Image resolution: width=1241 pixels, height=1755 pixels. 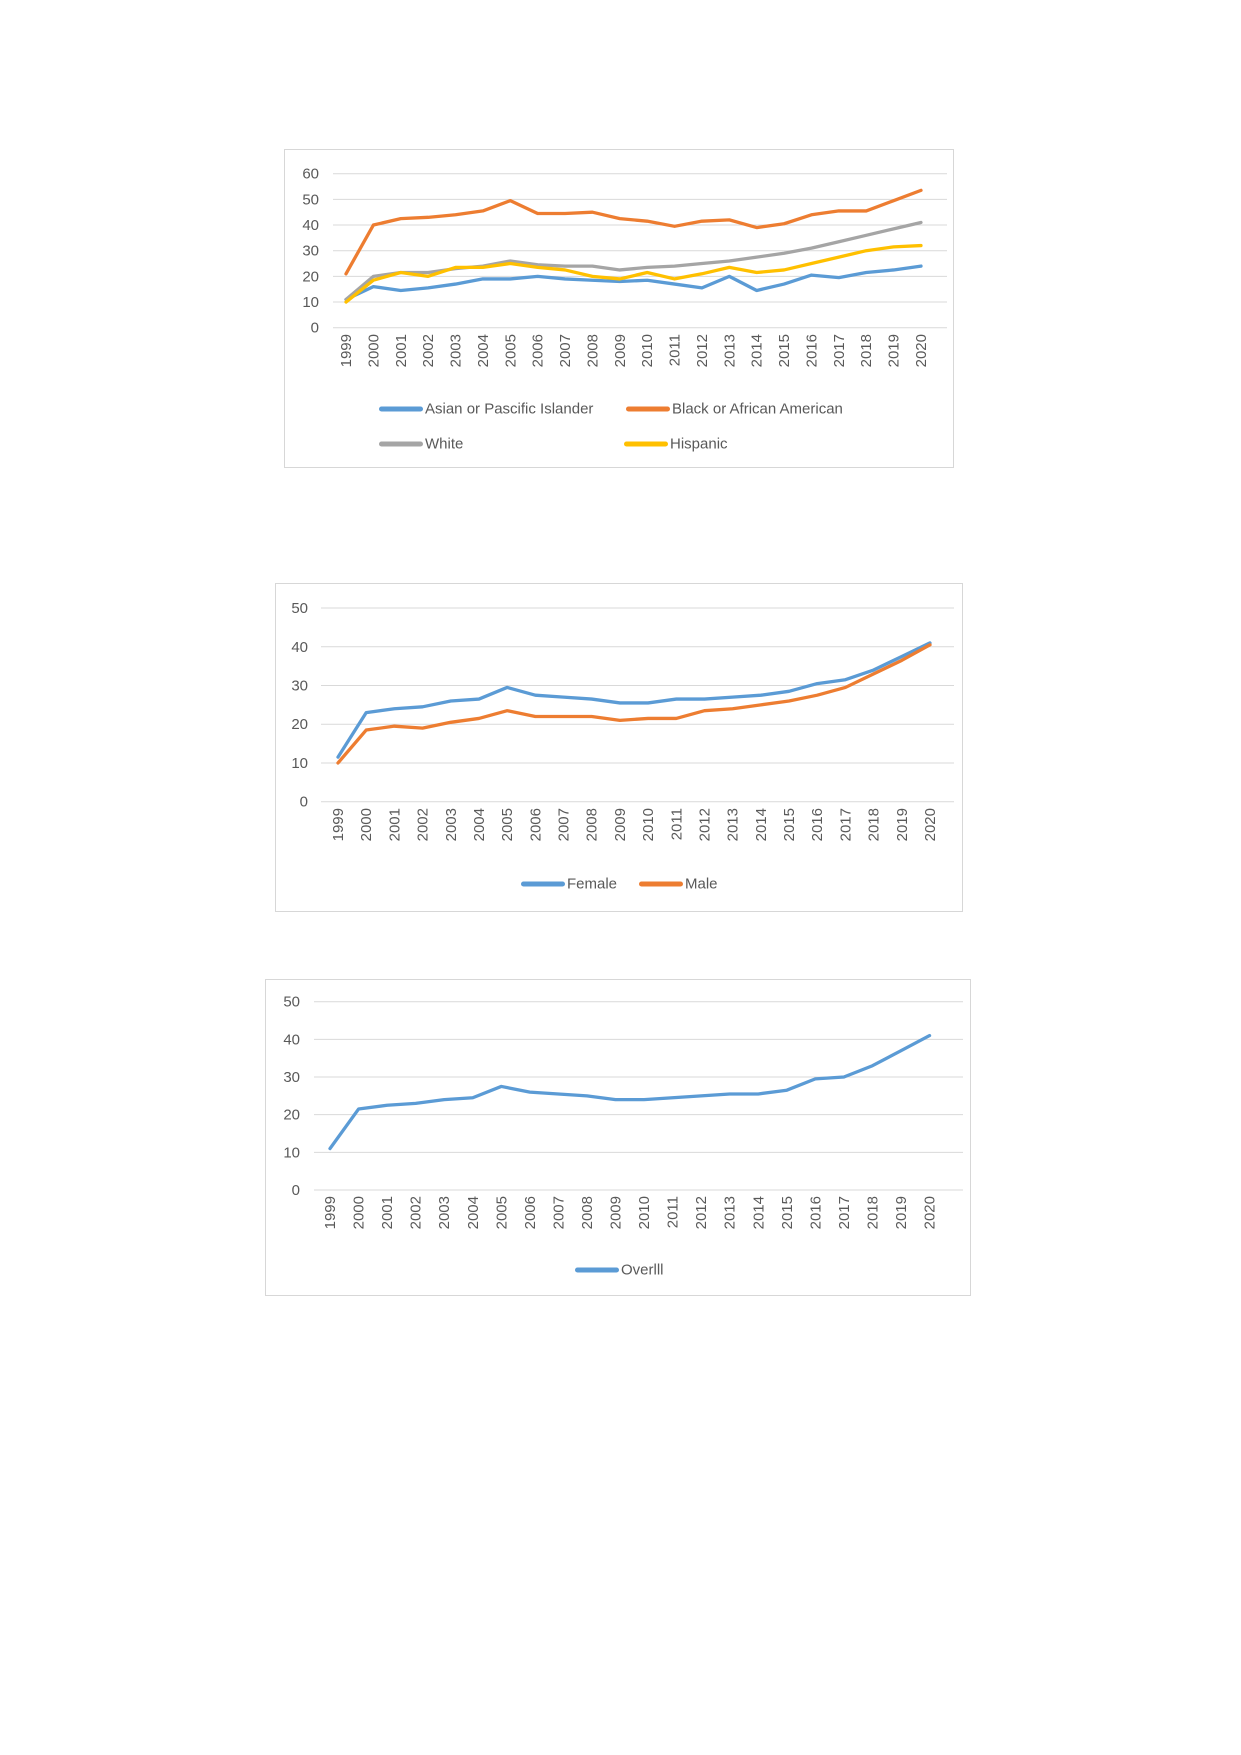 I want to click on legend-label: Black or African American, so click(x=757, y=409).